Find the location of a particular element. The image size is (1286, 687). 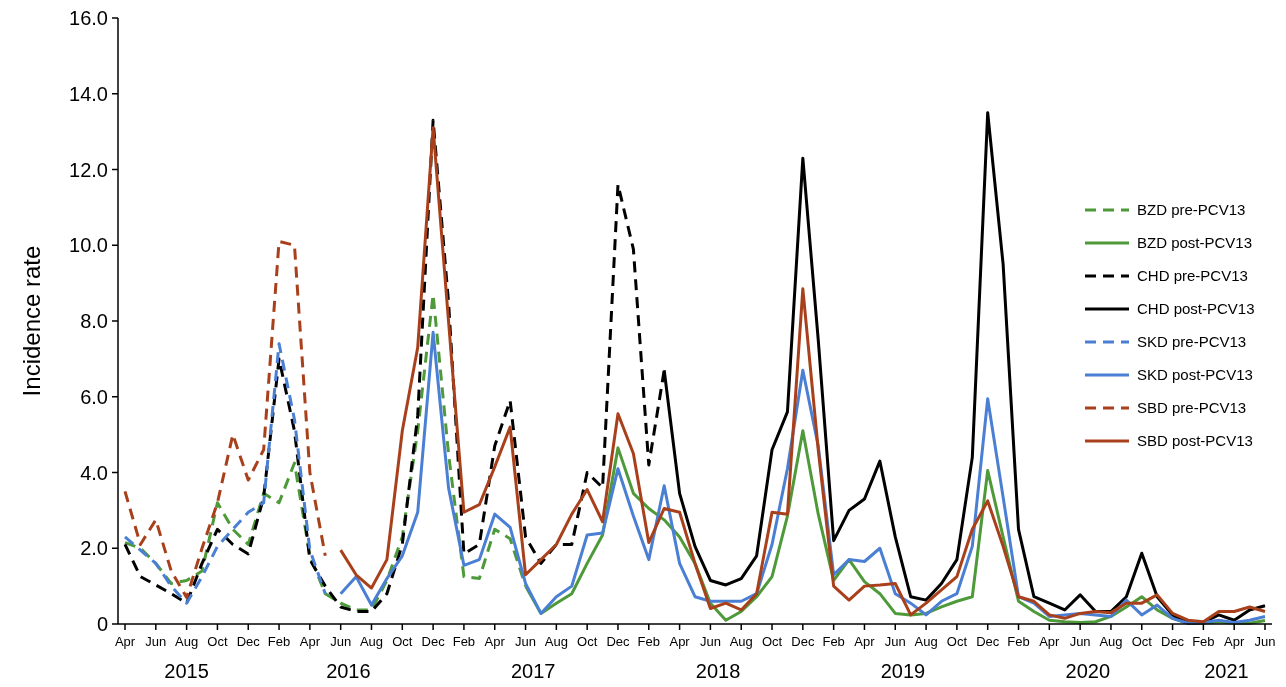

y-tick-label: 4.0 is located at coordinates (94, 472).